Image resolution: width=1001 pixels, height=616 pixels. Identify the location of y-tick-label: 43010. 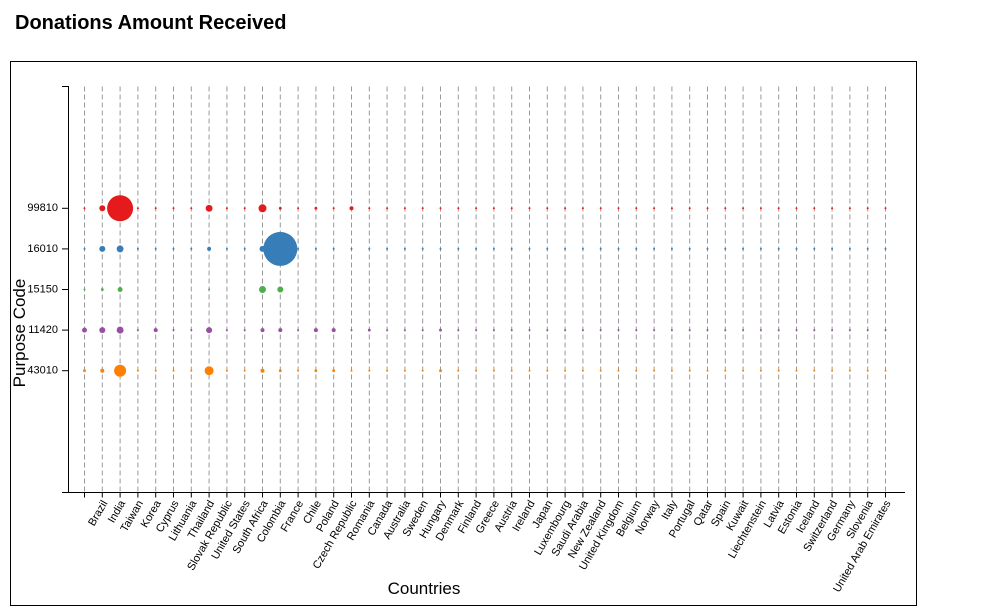
(42, 371).